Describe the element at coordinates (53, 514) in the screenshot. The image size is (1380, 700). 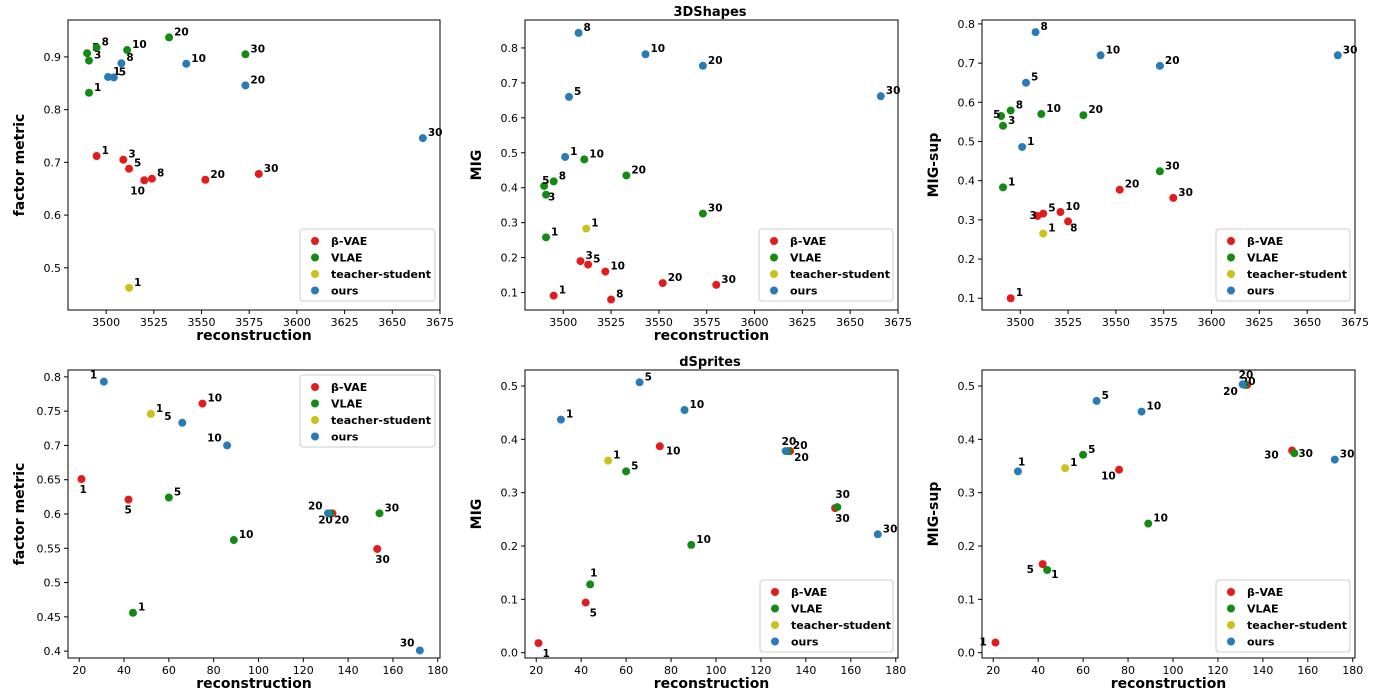
I see `y-tick-label: 0.6` at that location.